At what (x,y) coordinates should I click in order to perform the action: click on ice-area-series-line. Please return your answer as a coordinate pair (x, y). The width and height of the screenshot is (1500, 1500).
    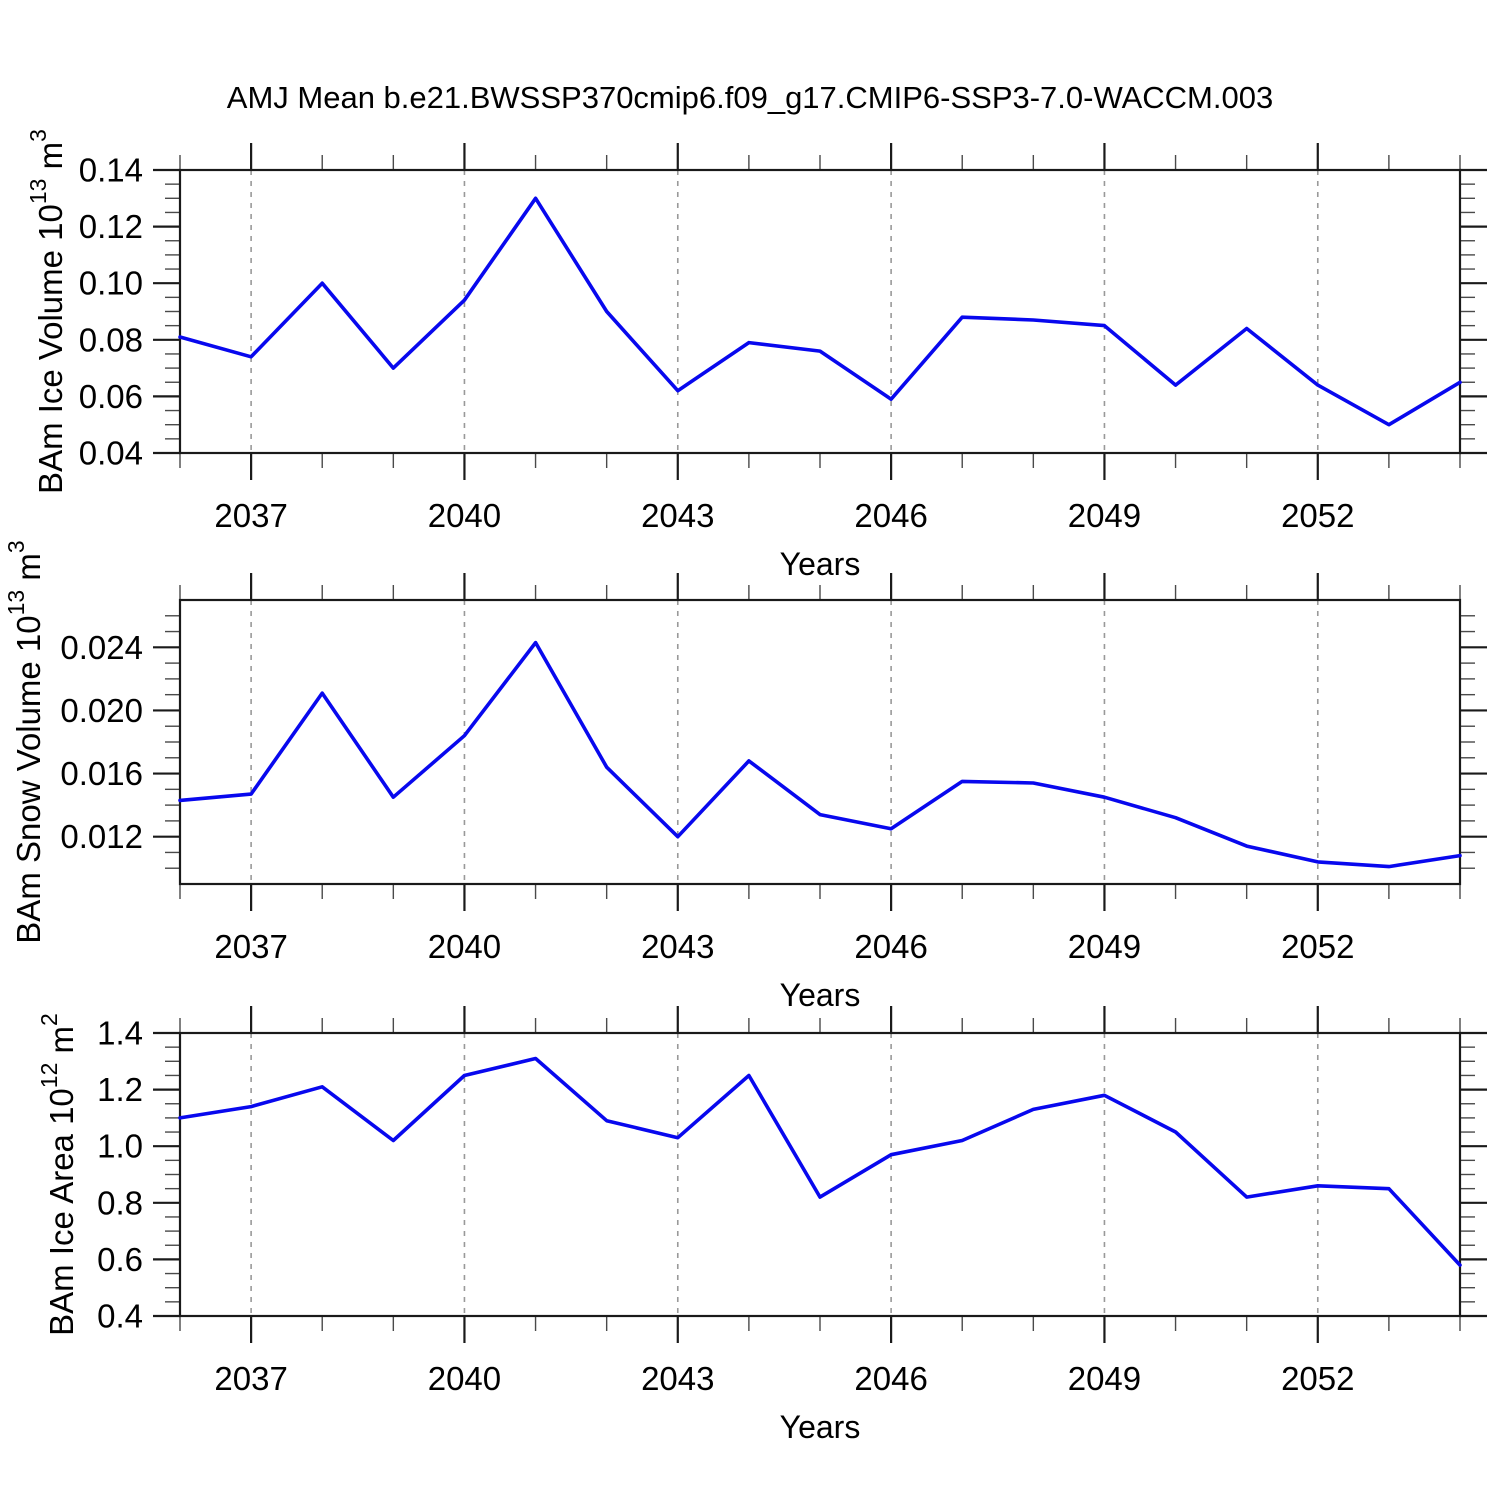
    Looking at the image, I should click on (820, 1161).